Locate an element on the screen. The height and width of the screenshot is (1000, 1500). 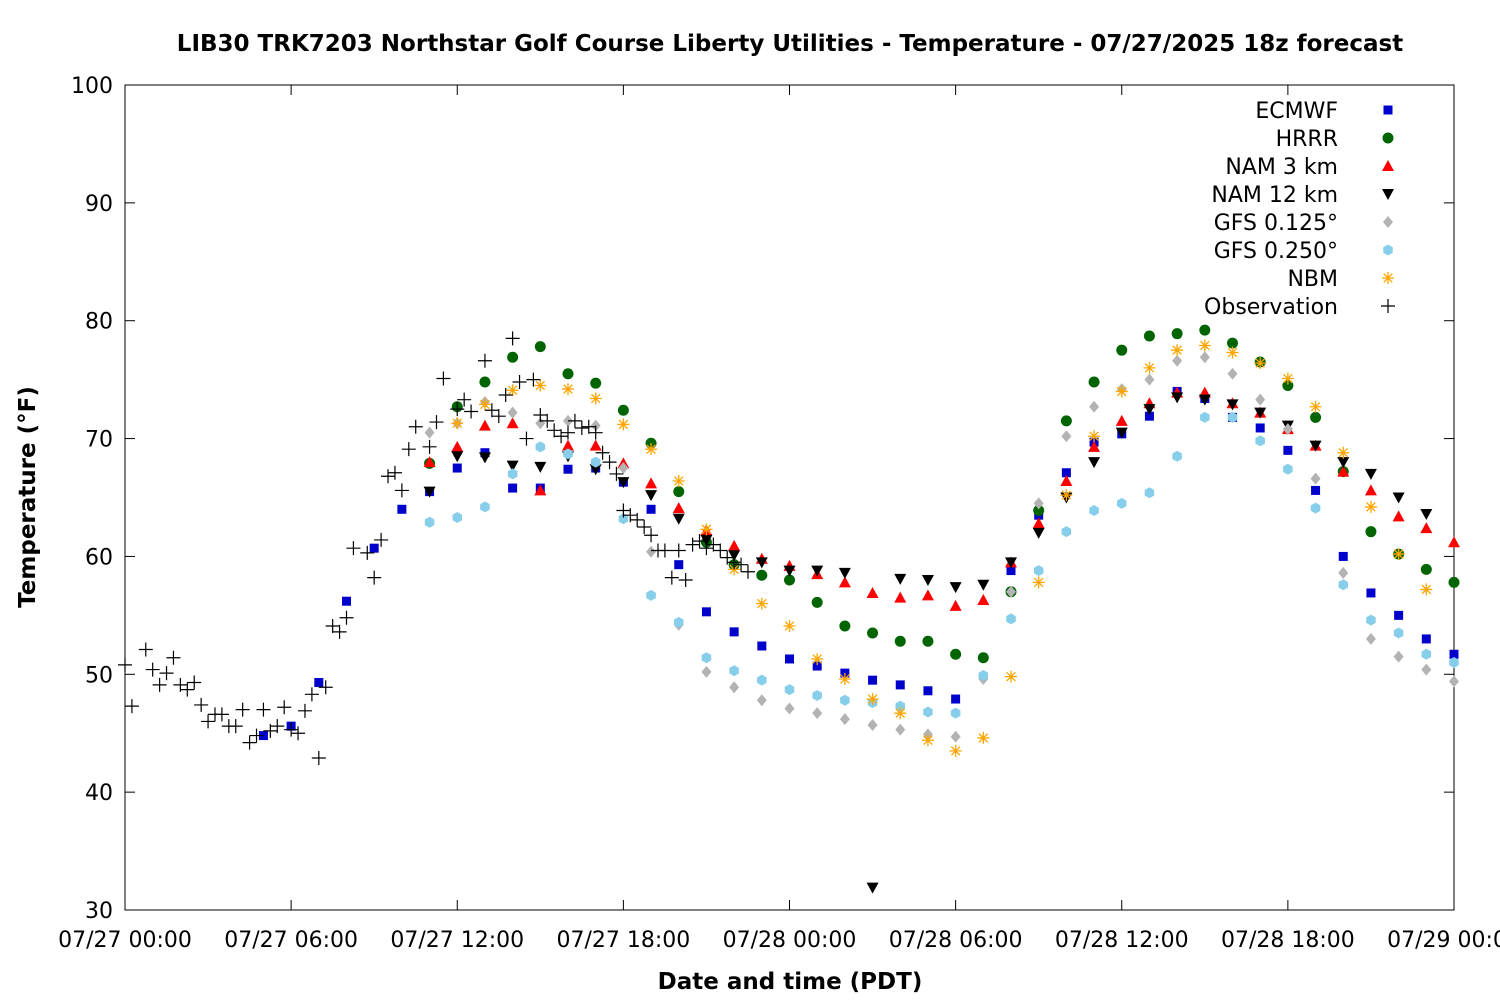
x-tick-label: 07/29 00:00 is located at coordinates (1443, 940).